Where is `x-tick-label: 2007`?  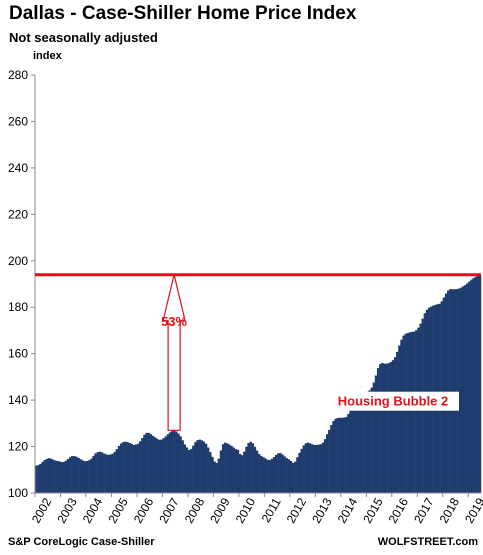 x-tick-label: 2007 is located at coordinates (169, 510).